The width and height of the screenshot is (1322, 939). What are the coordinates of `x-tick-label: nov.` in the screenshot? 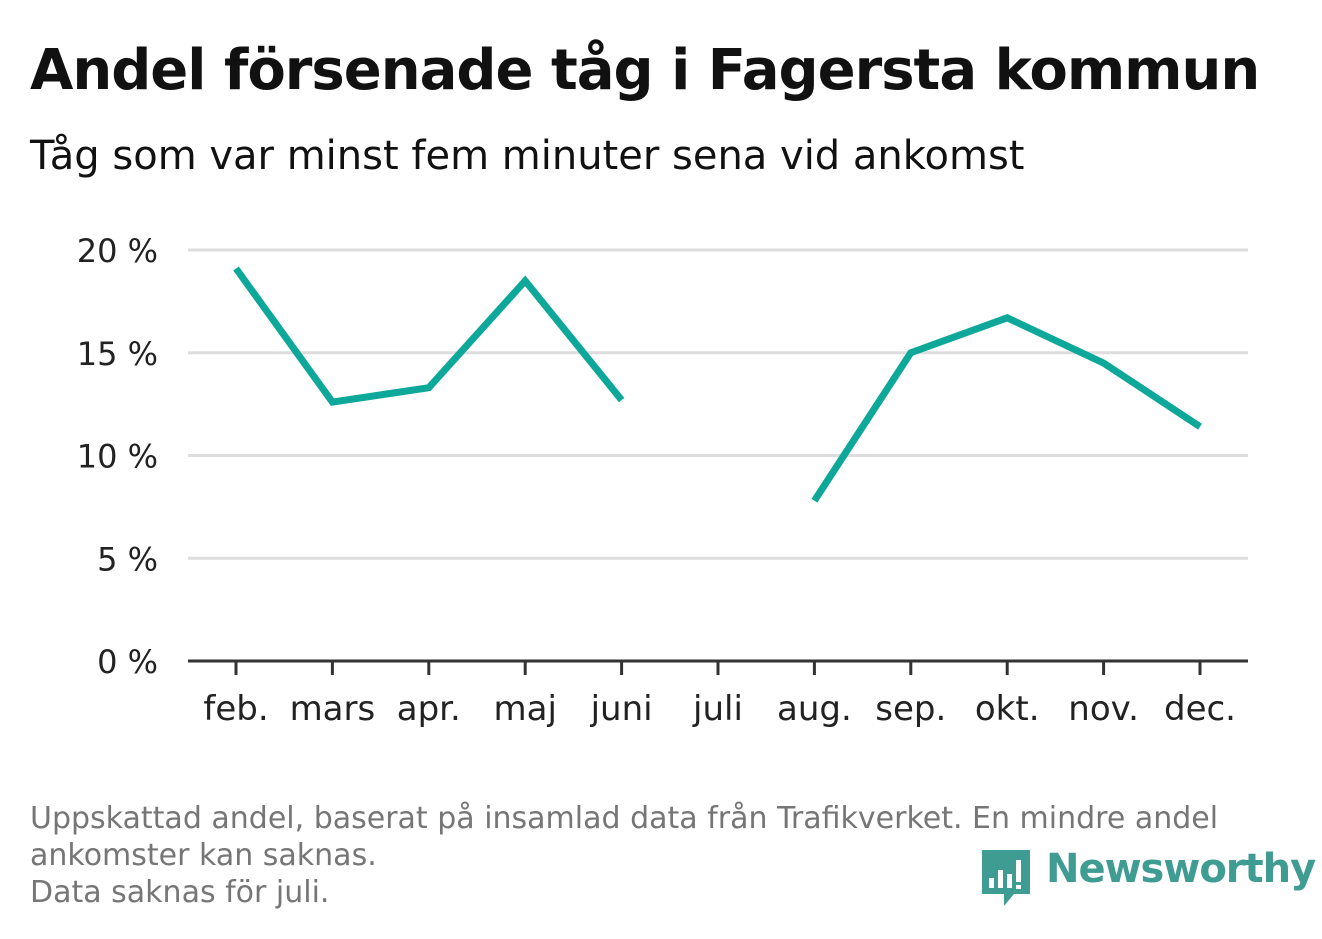 It's located at (1103, 709).